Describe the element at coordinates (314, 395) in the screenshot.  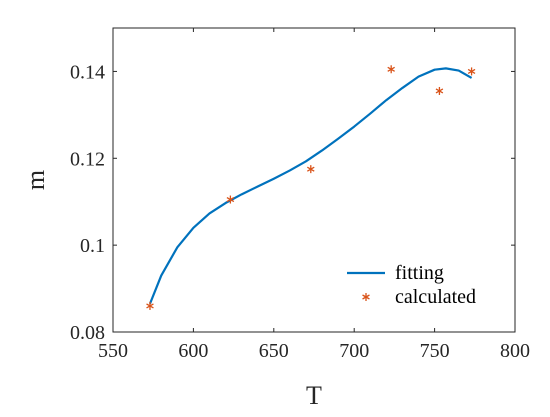
I see `x-axis-label: T` at that location.